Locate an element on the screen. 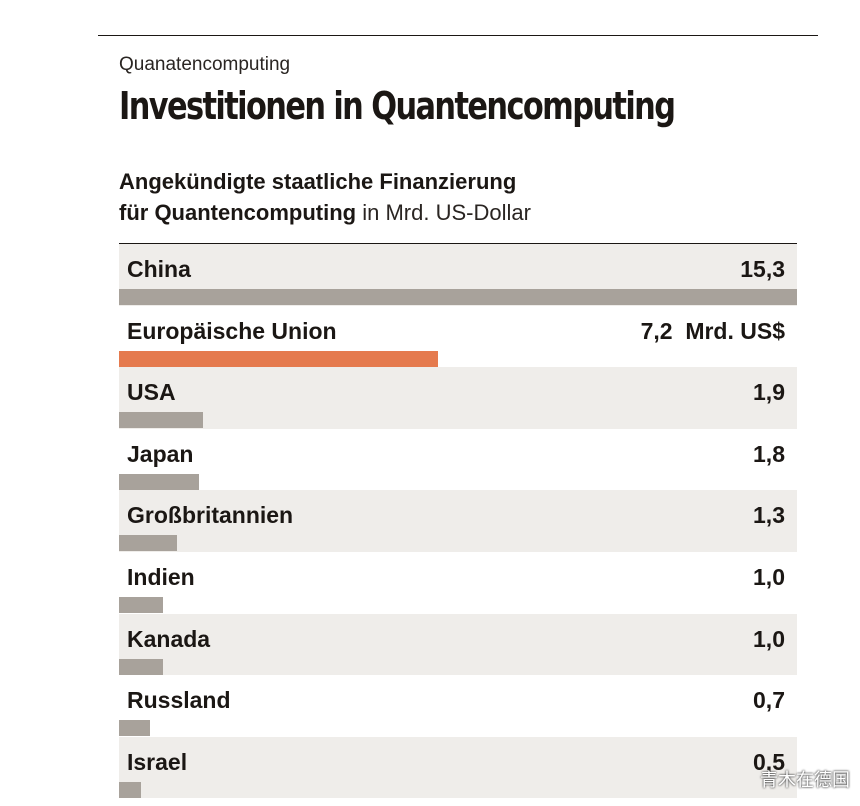  category-label: Indien is located at coordinates (161, 576).